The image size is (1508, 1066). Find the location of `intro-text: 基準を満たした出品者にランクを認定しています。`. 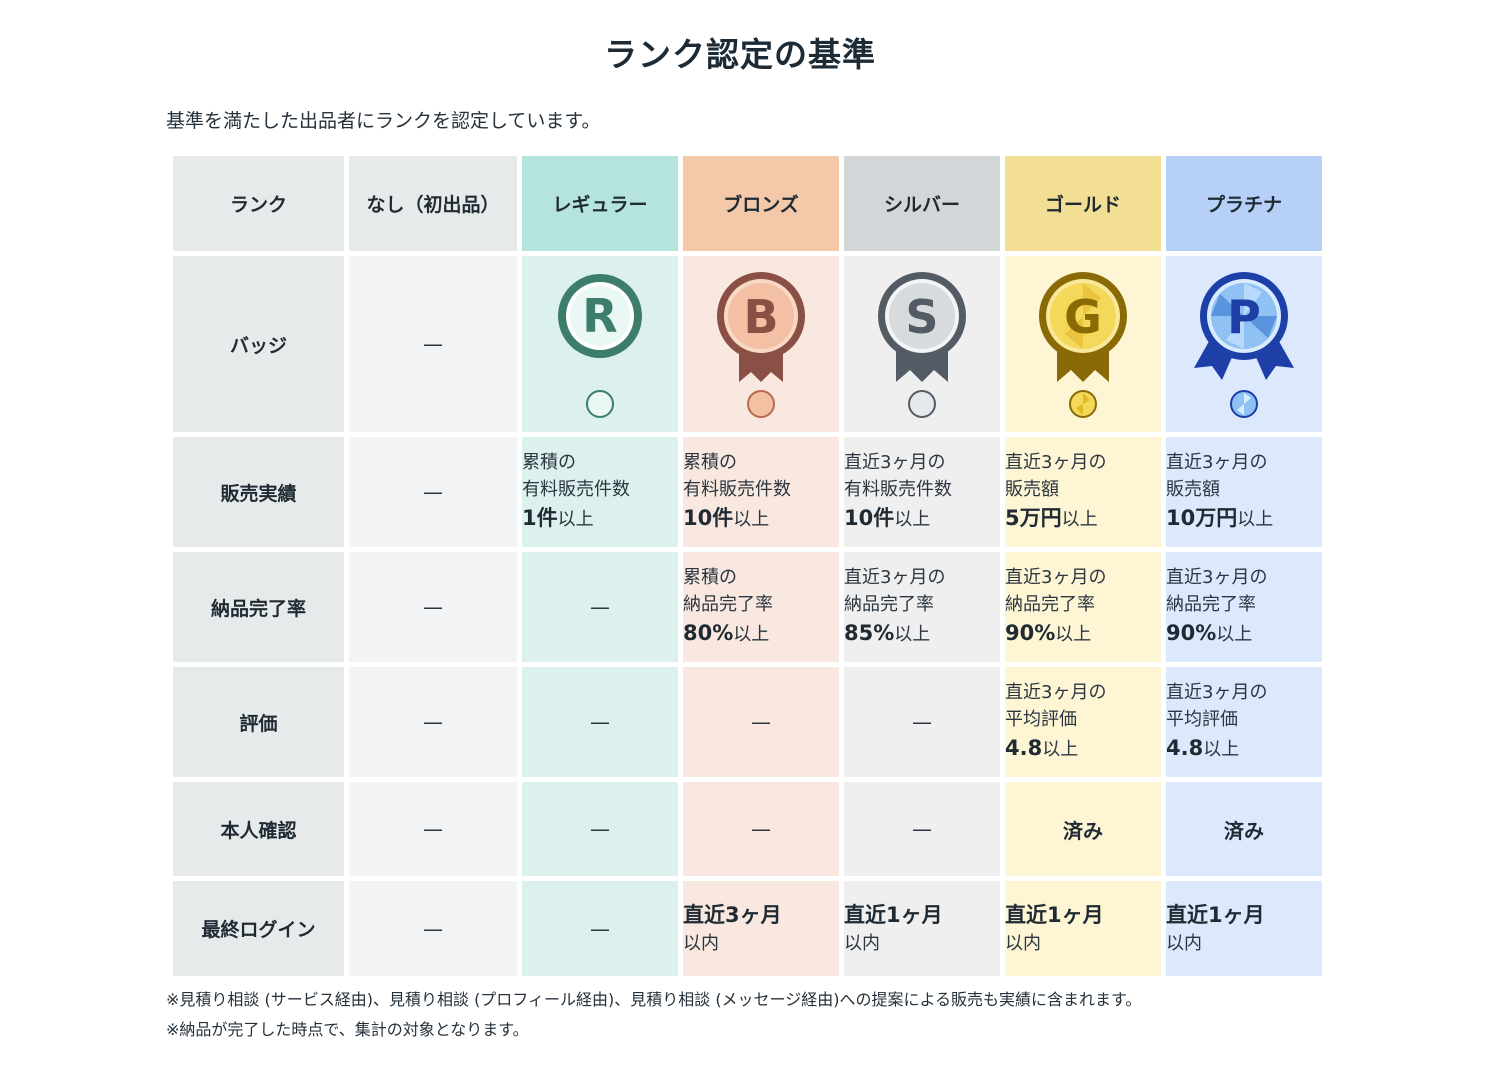

intro-text: 基準を満たした出品者にランクを認定しています。 is located at coordinates (383, 121).